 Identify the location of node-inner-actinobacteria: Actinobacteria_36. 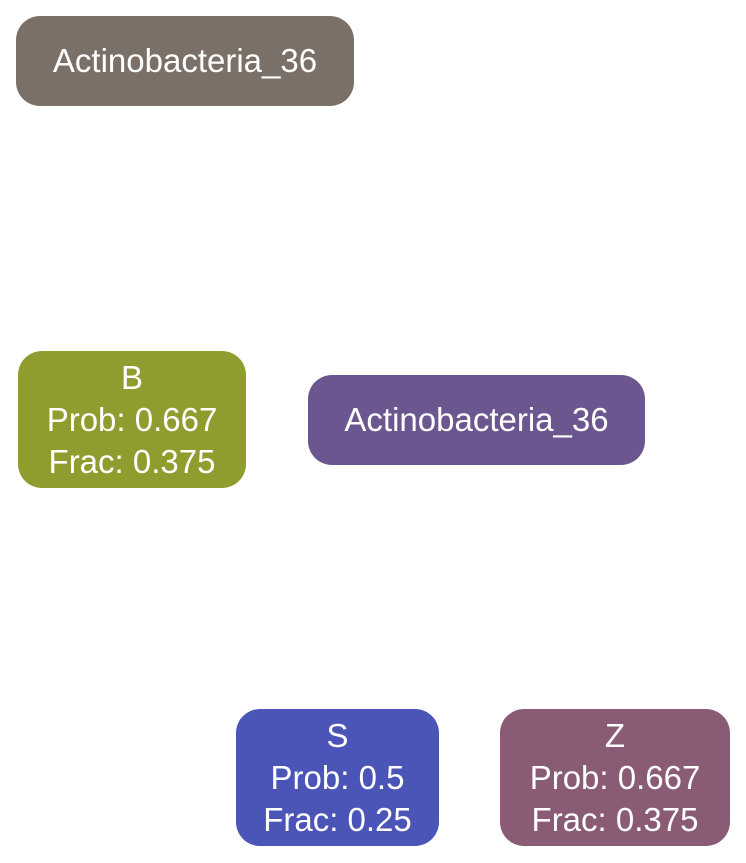
(476, 420).